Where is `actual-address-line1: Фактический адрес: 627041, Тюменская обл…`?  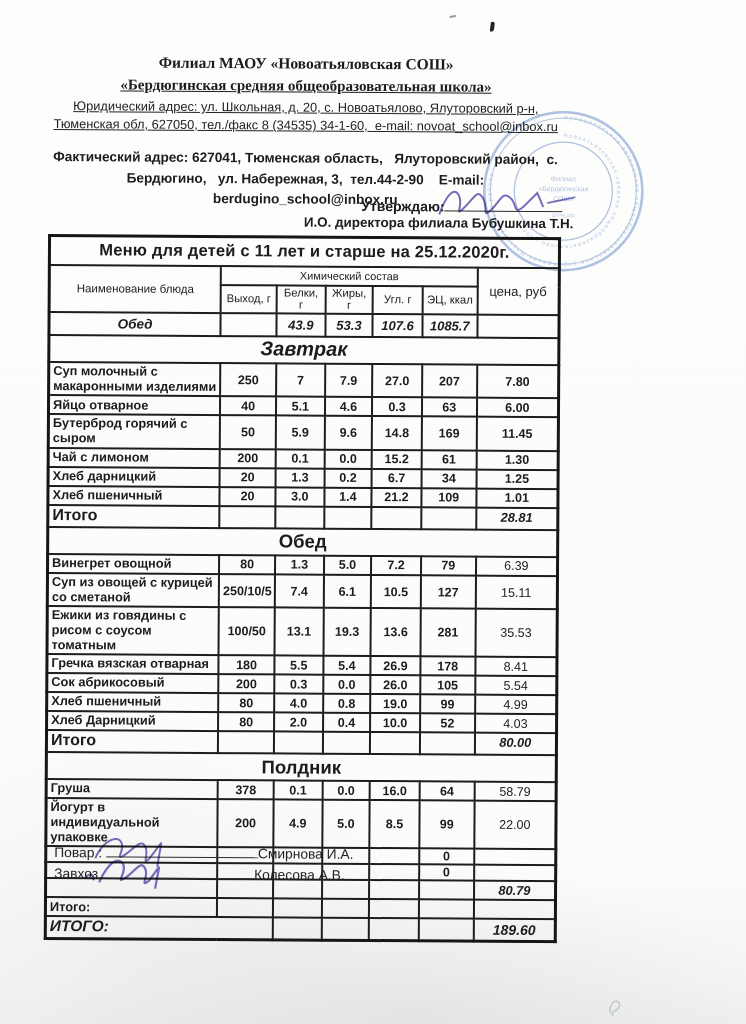
actual-address-line1: Фактический адрес: 627041, Тюменская обл… is located at coordinates (305, 158).